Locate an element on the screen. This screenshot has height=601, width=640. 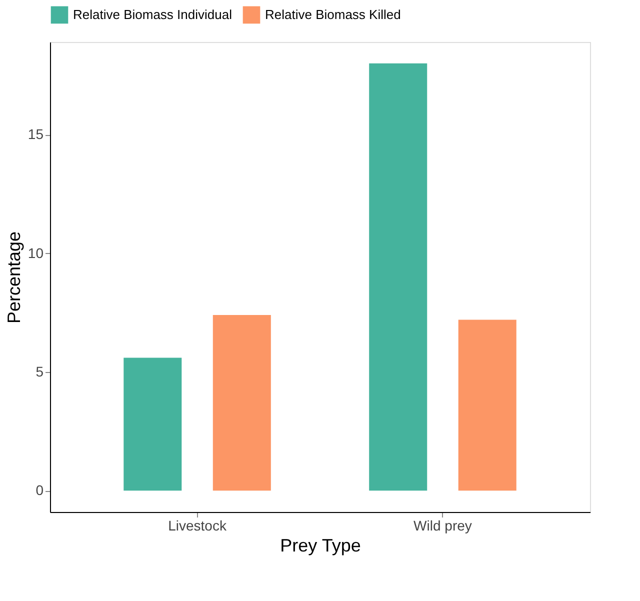
y-tick-label: 5 is located at coordinates (40, 371).